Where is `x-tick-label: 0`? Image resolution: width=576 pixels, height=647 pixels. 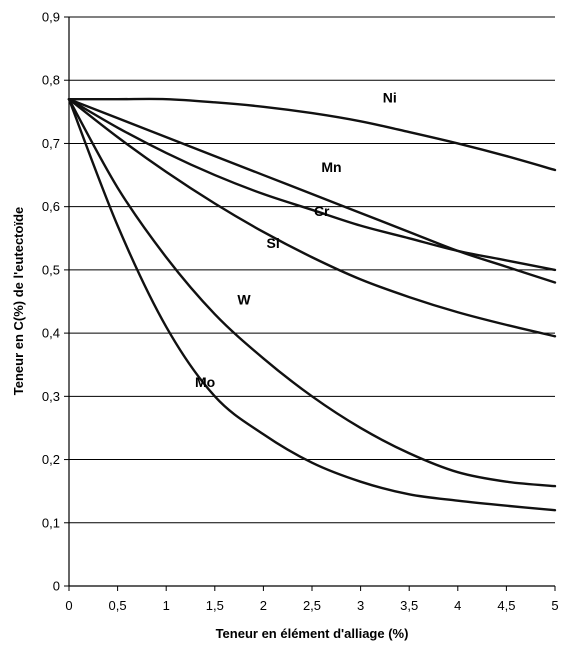 x-tick-label: 0 is located at coordinates (68, 605).